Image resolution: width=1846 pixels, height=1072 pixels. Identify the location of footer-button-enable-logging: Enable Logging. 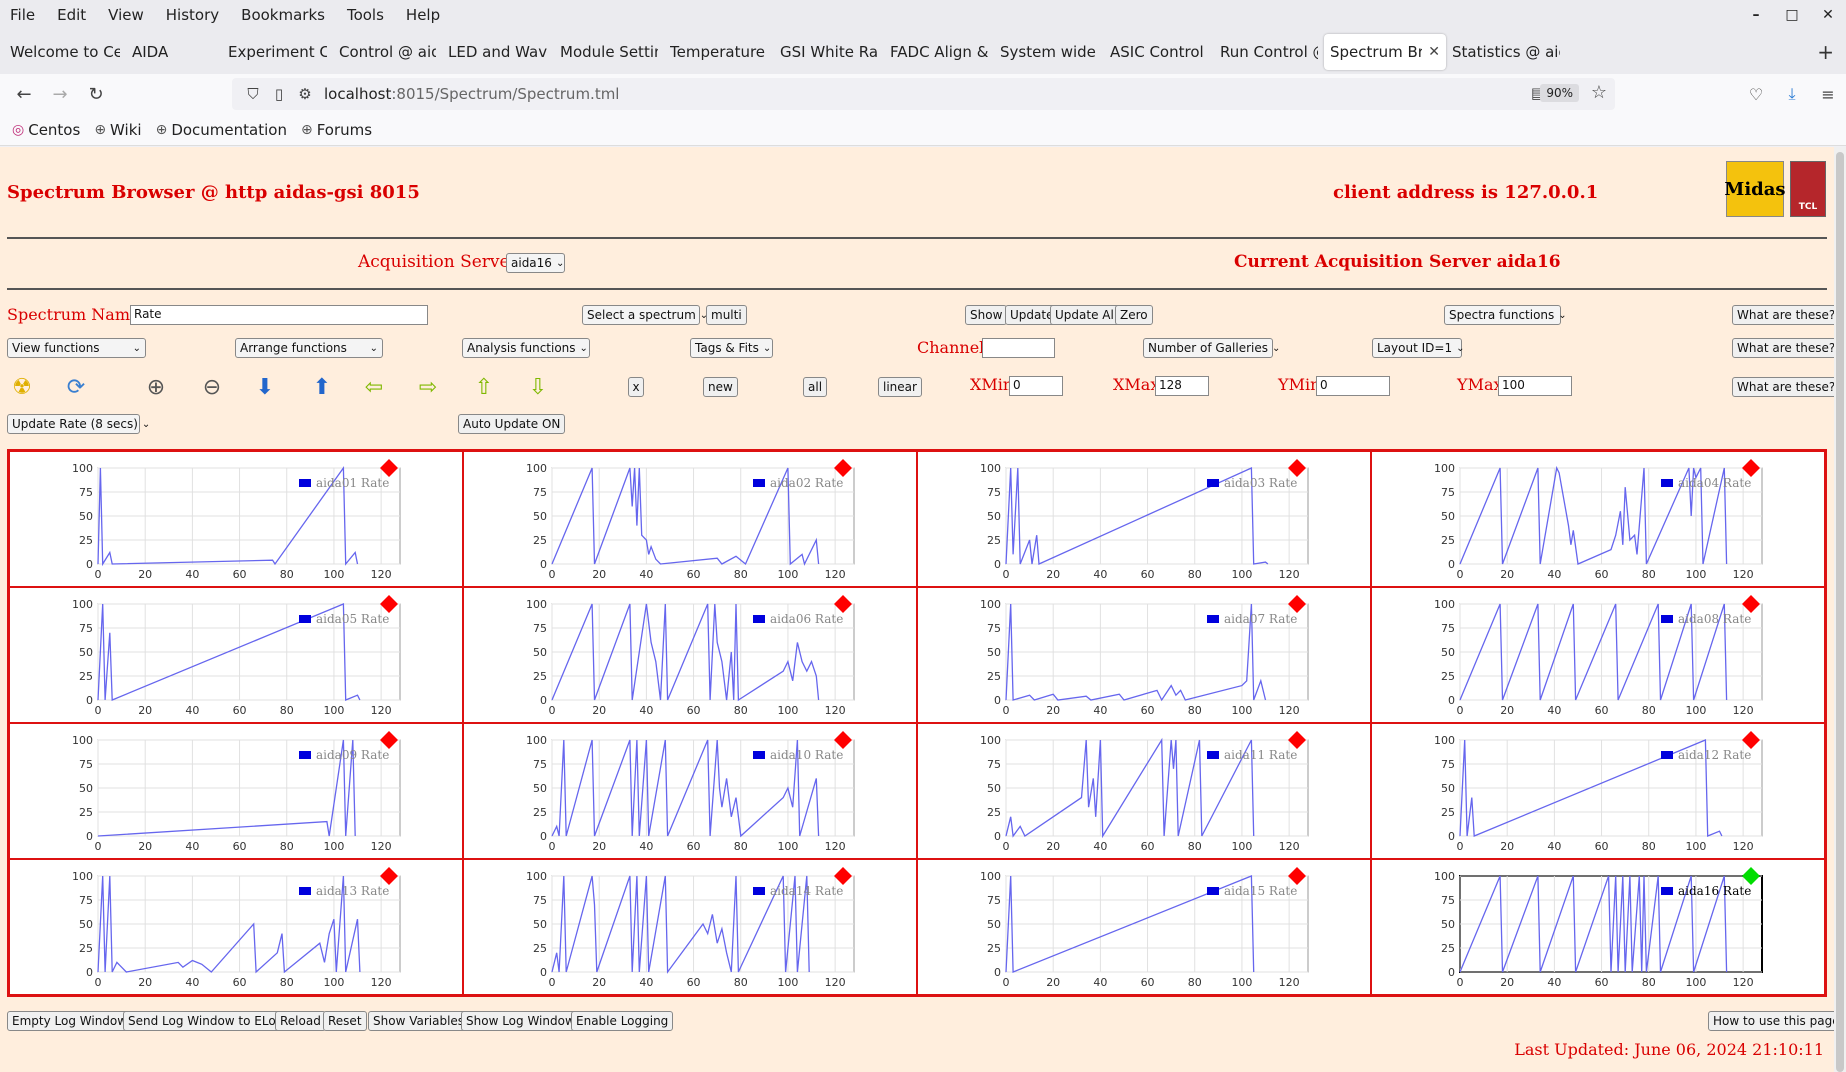
(622, 1021).